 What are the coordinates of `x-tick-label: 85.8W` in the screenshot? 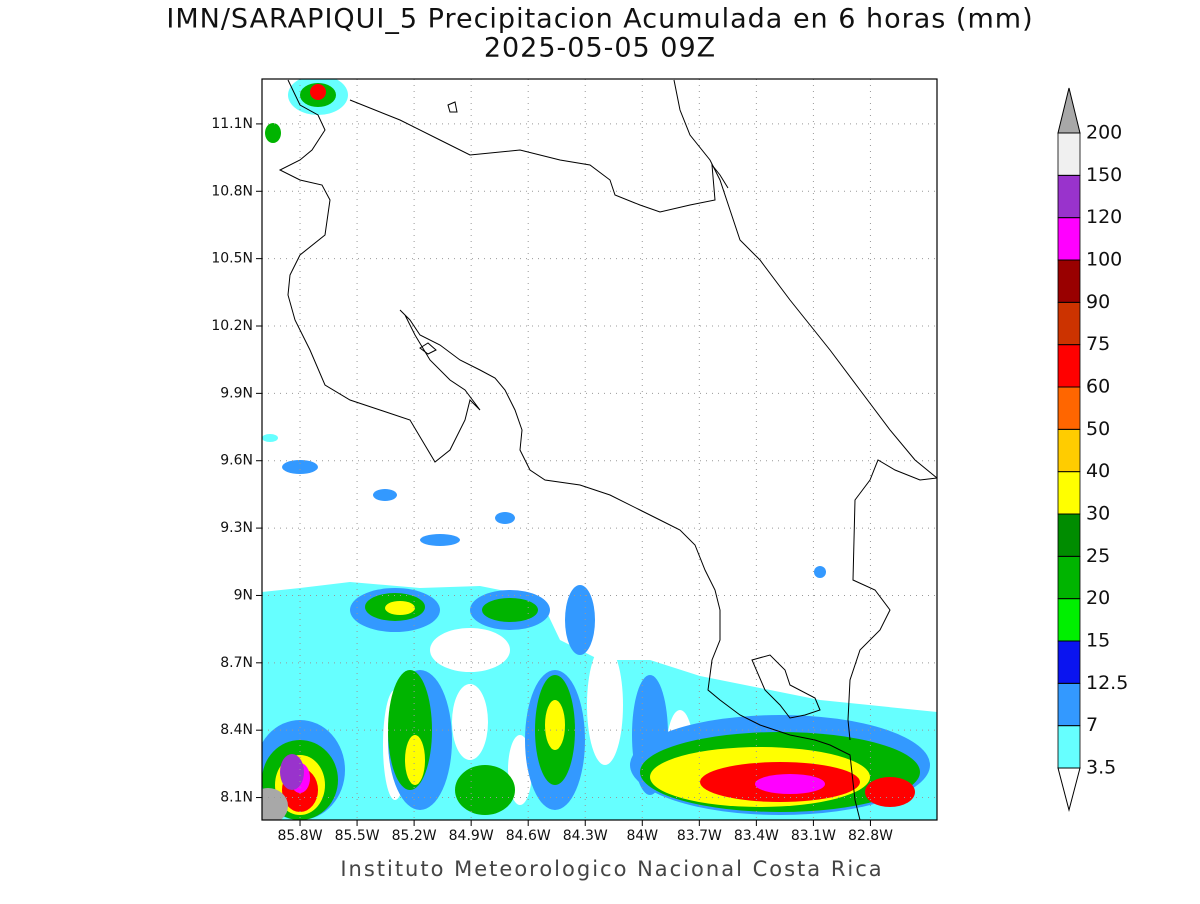 It's located at (300, 836).